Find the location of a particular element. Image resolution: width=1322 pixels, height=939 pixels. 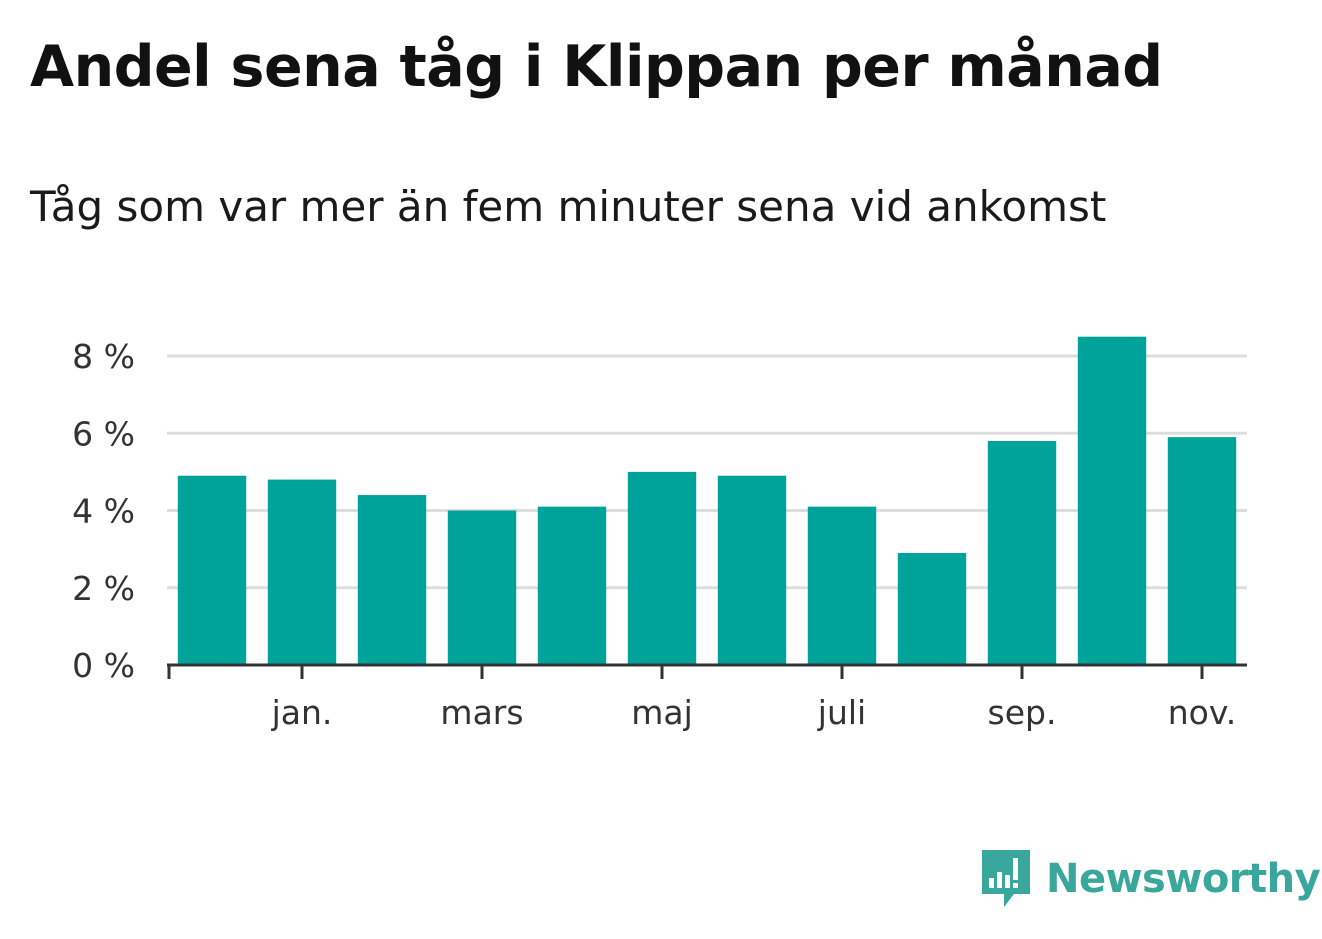

x-tick-label: mars is located at coordinates (481, 712).